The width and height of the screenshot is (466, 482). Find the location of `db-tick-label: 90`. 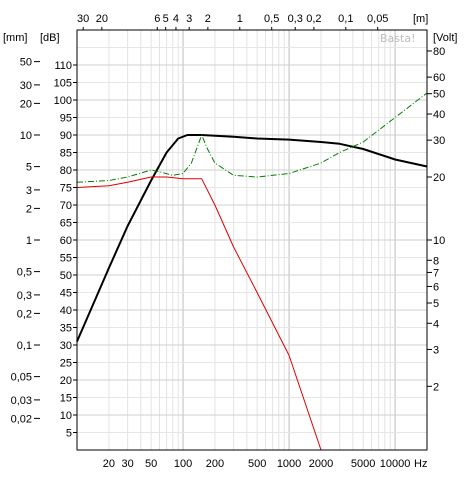

db-tick-label: 90 is located at coordinates (66, 136).